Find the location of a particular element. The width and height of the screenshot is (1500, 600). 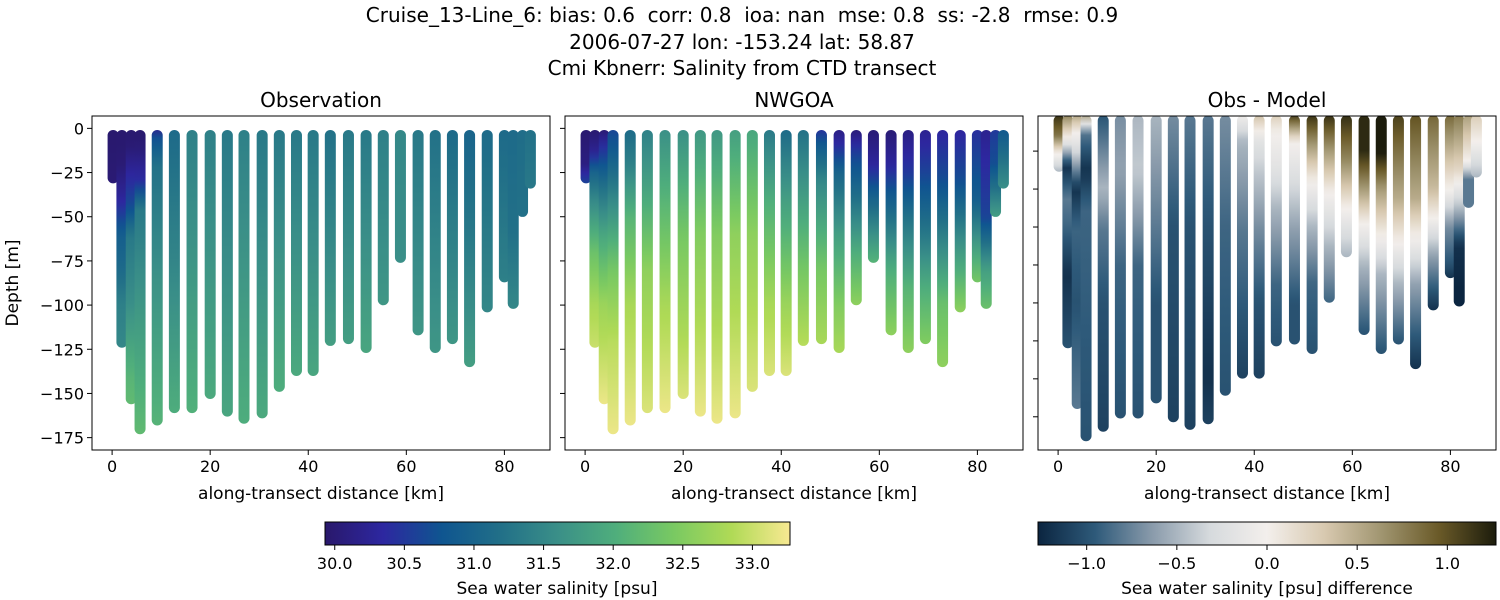

colorbar-label: Sea water salinity [psu] is located at coordinates (557, 589).